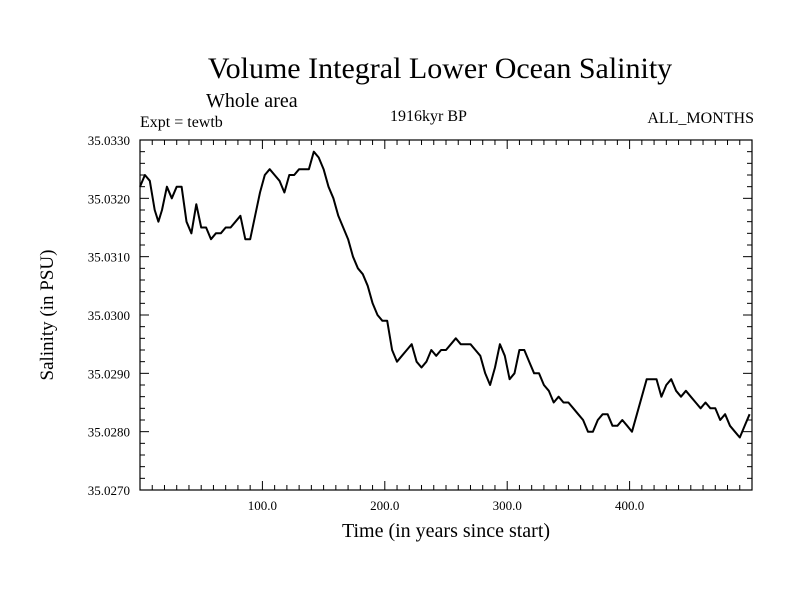  I want to click on experiment-label: Expt = tewtb, so click(181, 122).